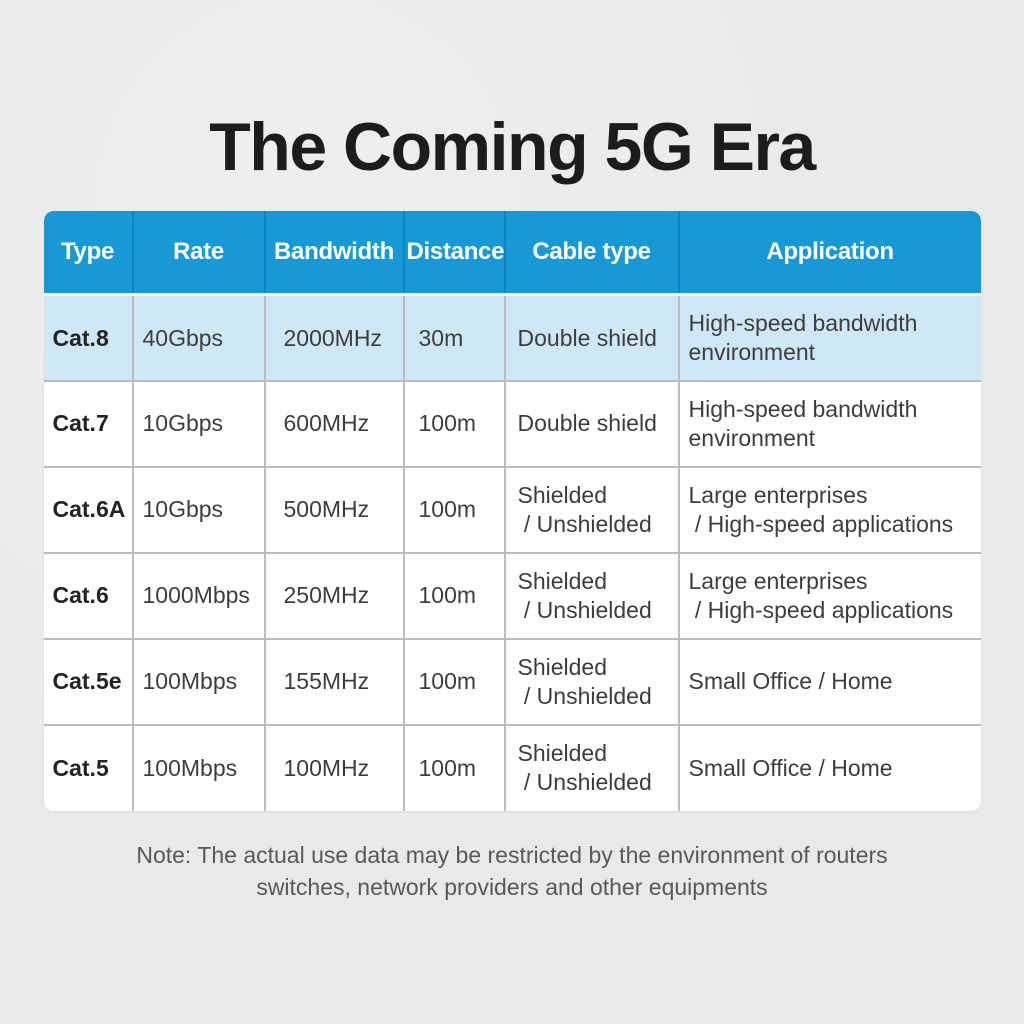  I want to click on cell-rate: 40Gbps, so click(199, 337).